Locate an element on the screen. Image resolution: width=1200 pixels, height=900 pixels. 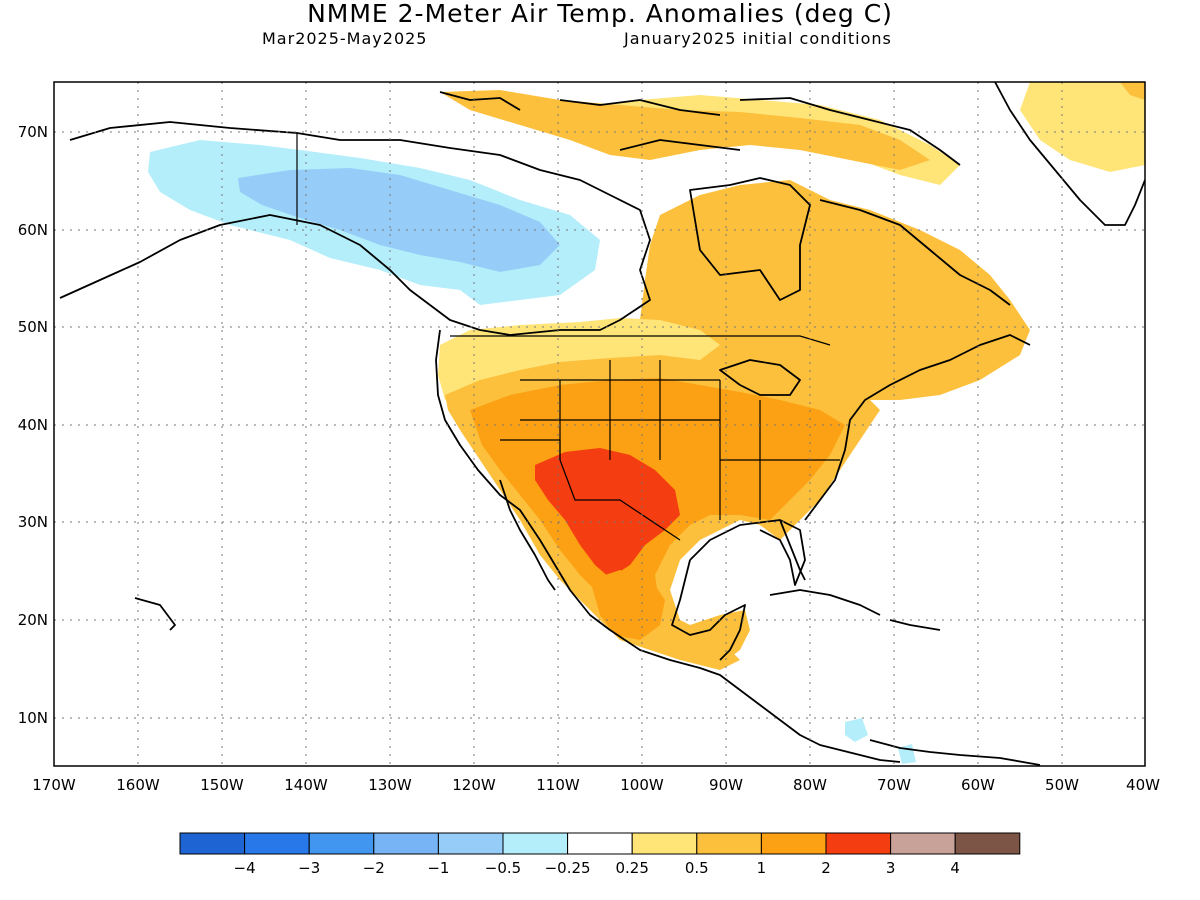
lat-label: 40N is located at coordinates (33, 425).